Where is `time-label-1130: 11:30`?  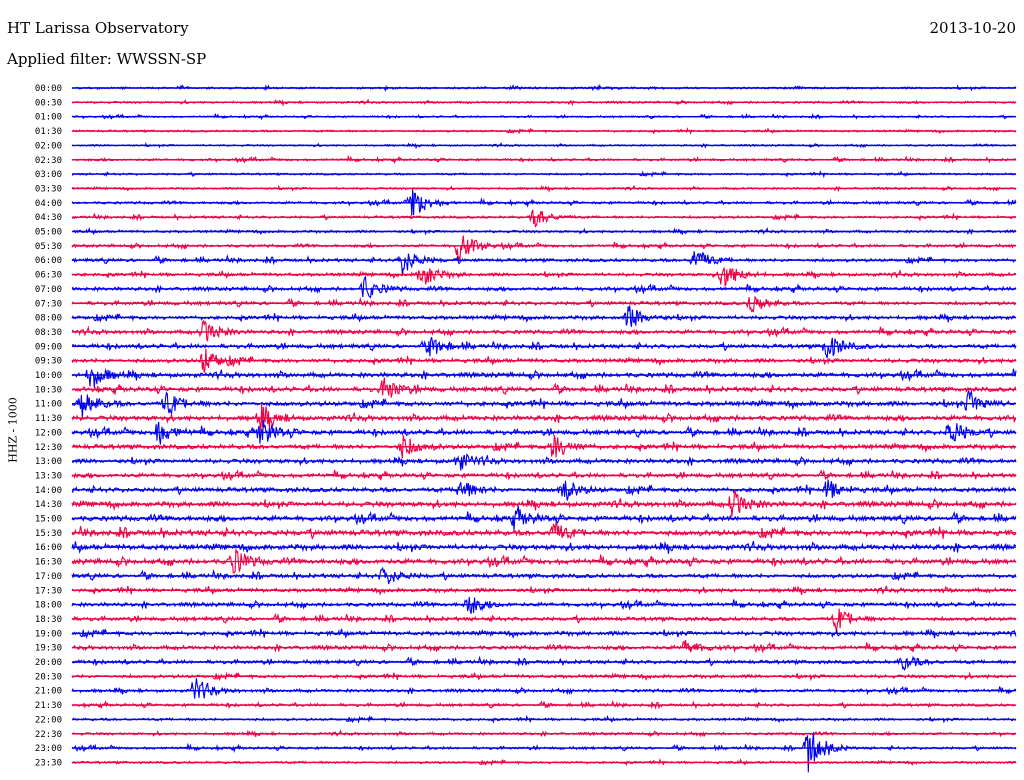
time-label-1130: 11:30 is located at coordinates (48, 419).